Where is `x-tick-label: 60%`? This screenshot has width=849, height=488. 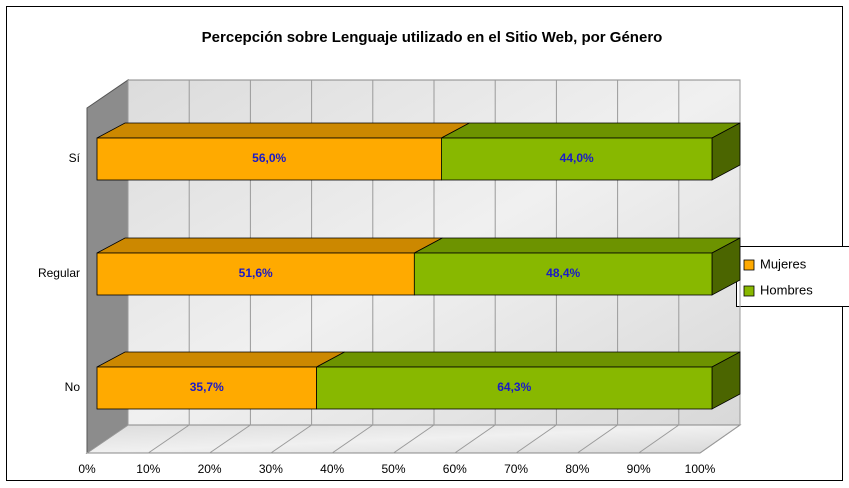 x-tick-label: 60% is located at coordinates (455, 469).